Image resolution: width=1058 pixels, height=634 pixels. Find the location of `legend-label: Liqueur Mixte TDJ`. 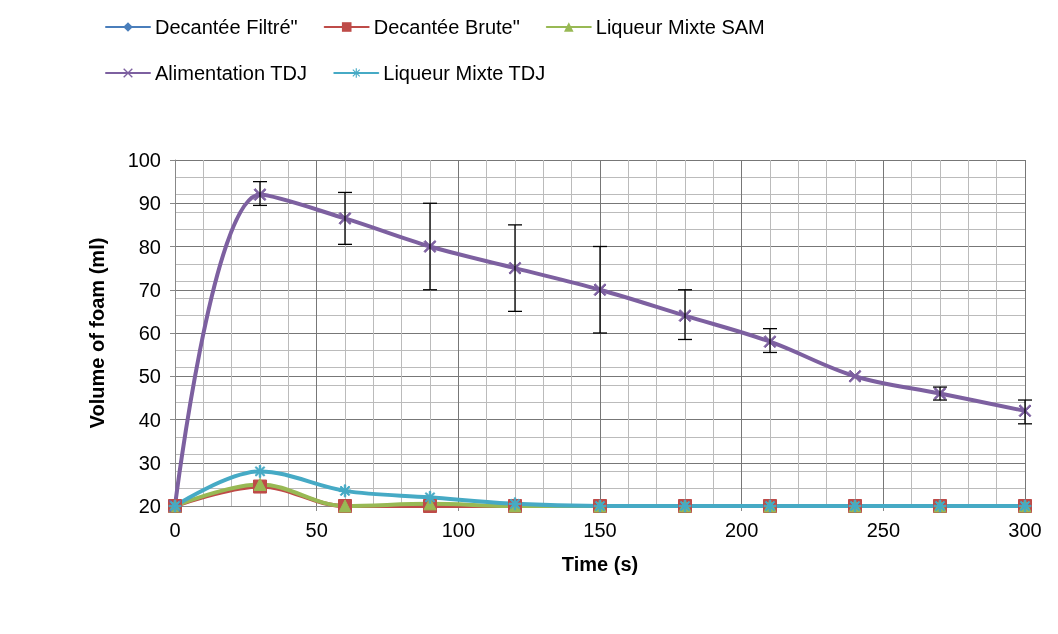

legend-label: Liqueur Mixte TDJ is located at coordinates (464, 73).